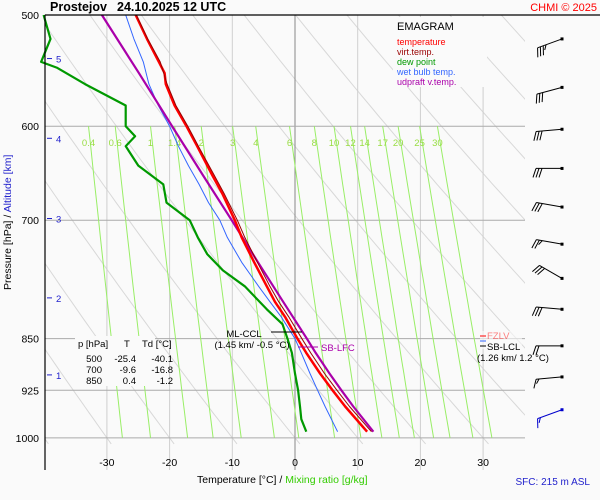 The width and height of the screenshot is (600, 500). Describe the element at coordinates (30, 221) in the screenshot. I see `y-tick-label: 700` at that location.